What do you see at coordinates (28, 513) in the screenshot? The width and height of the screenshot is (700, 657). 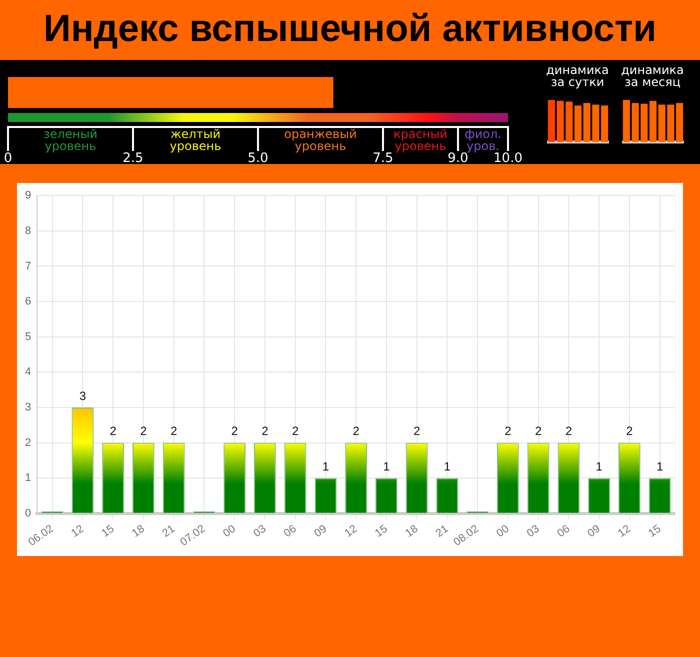 I see `y-tick-label: 0` at bounding box center [28, 513].